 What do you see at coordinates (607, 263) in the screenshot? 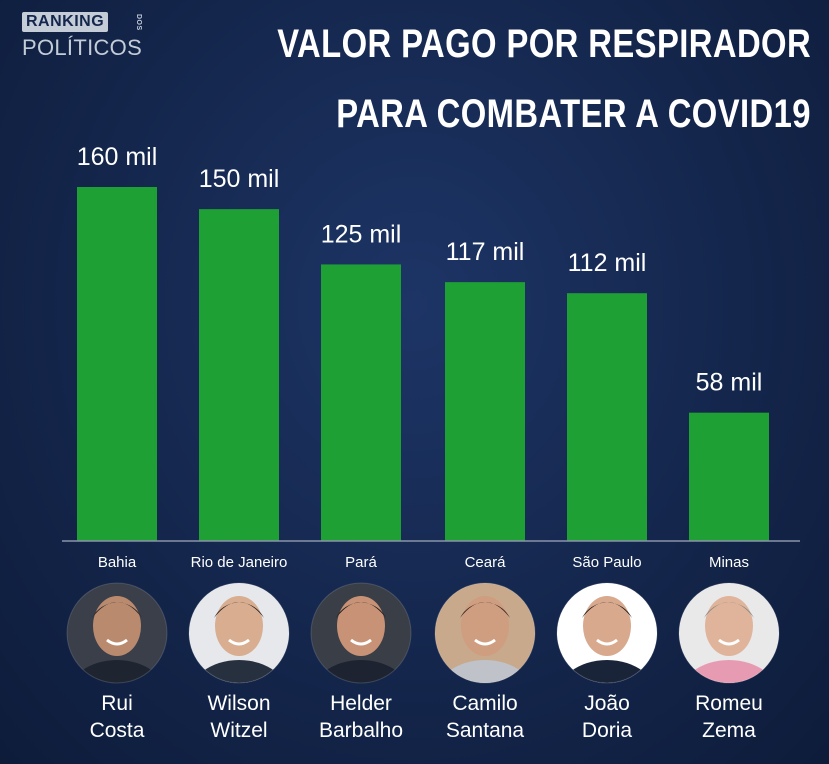
I see `data-label: 112 mil` at bounding box center [607, 263].